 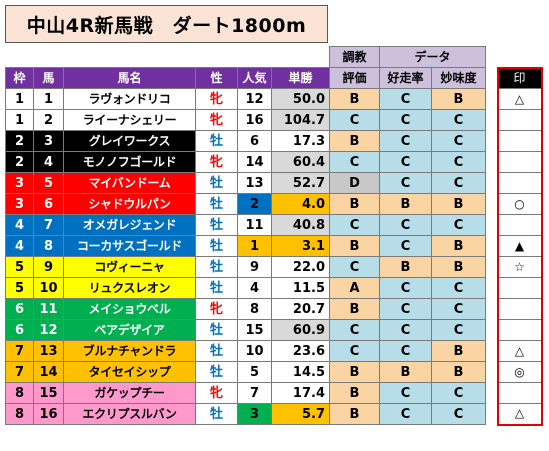 What do you see at coordinates (254, 225) in the screenshot?
I see `popularity-cell: 11` at bounding box center [254, 225].